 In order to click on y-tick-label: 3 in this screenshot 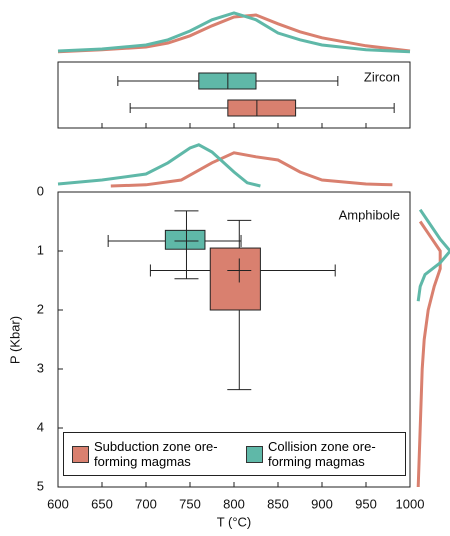, I will do `click(40, 367)`.